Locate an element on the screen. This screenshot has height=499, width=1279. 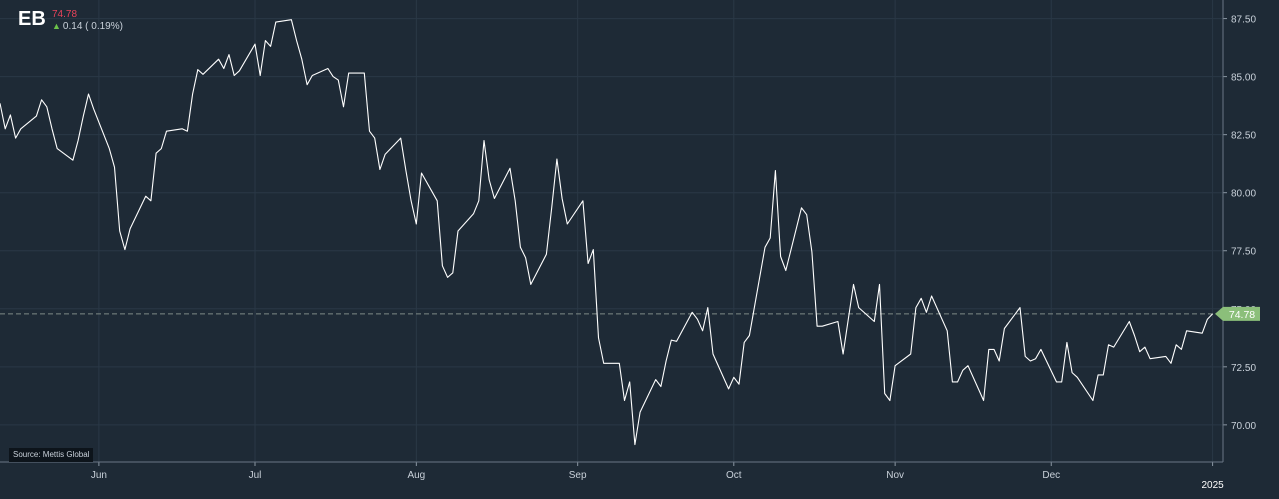
y-tick-label: 87.50 is located at coordinates (1243, 20).